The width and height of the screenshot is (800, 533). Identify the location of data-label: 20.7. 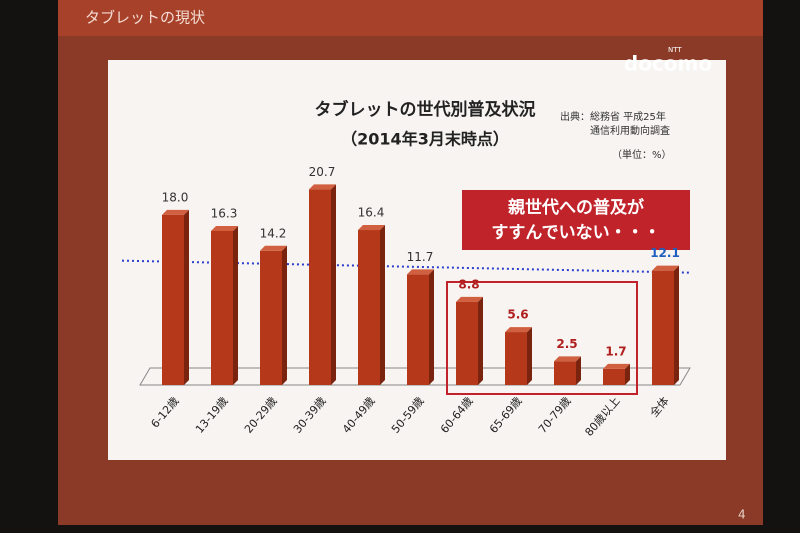
(322, 172).